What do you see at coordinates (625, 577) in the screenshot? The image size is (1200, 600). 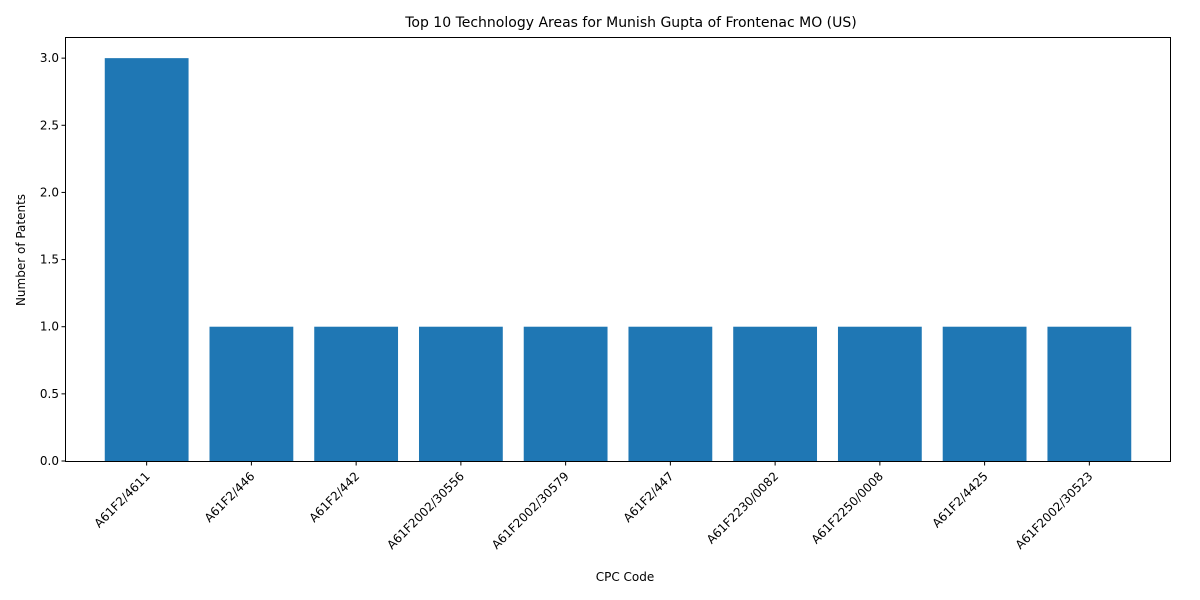 I see `x-axis-title: CPC Code` at bounding box center [625, 577].